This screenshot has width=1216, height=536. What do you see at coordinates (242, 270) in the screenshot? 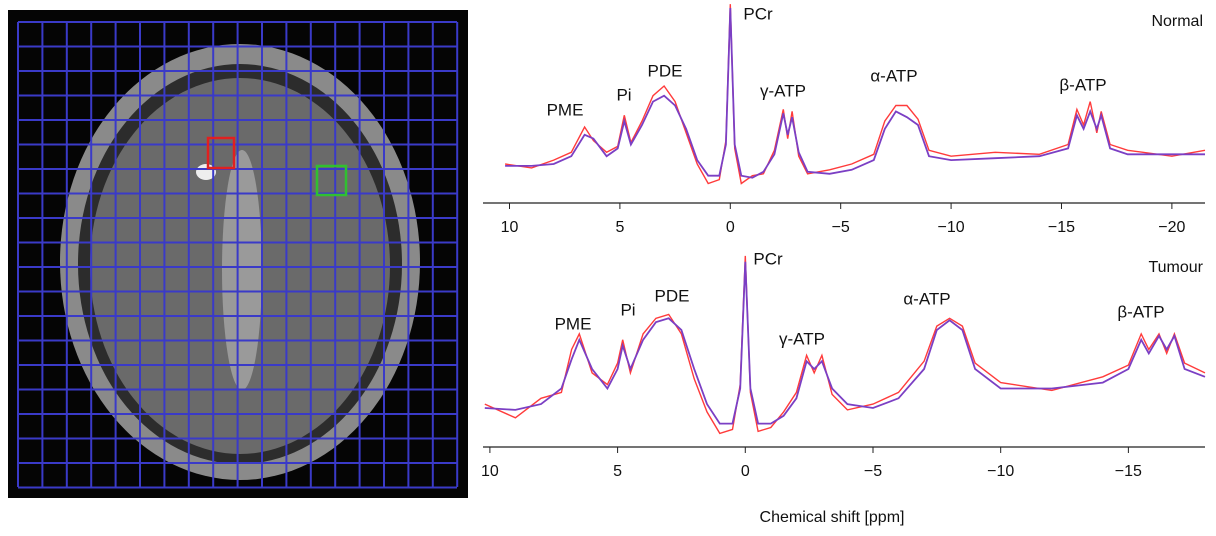
I see `ventricles` at bounding box center [242, 270].